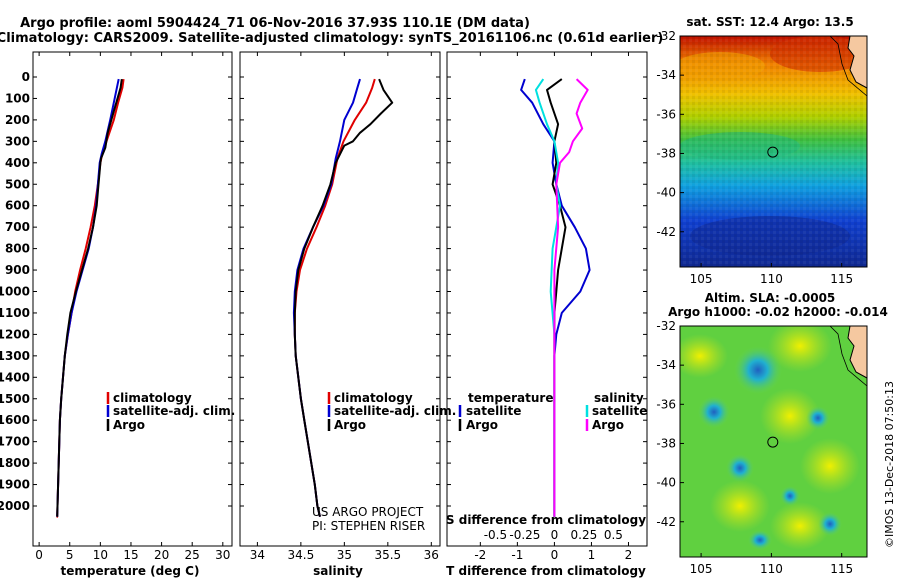  What do you see at coordinates (480, 555) in the screenshot?
I see `x-tick-label: -2` at bounding box center [480, 555].